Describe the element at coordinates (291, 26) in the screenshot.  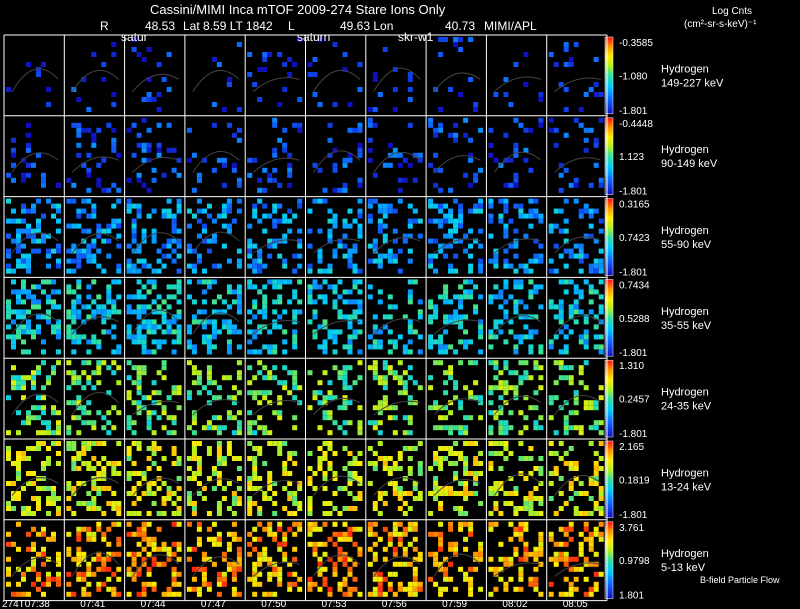
I see `info-l-label: L` at that location.